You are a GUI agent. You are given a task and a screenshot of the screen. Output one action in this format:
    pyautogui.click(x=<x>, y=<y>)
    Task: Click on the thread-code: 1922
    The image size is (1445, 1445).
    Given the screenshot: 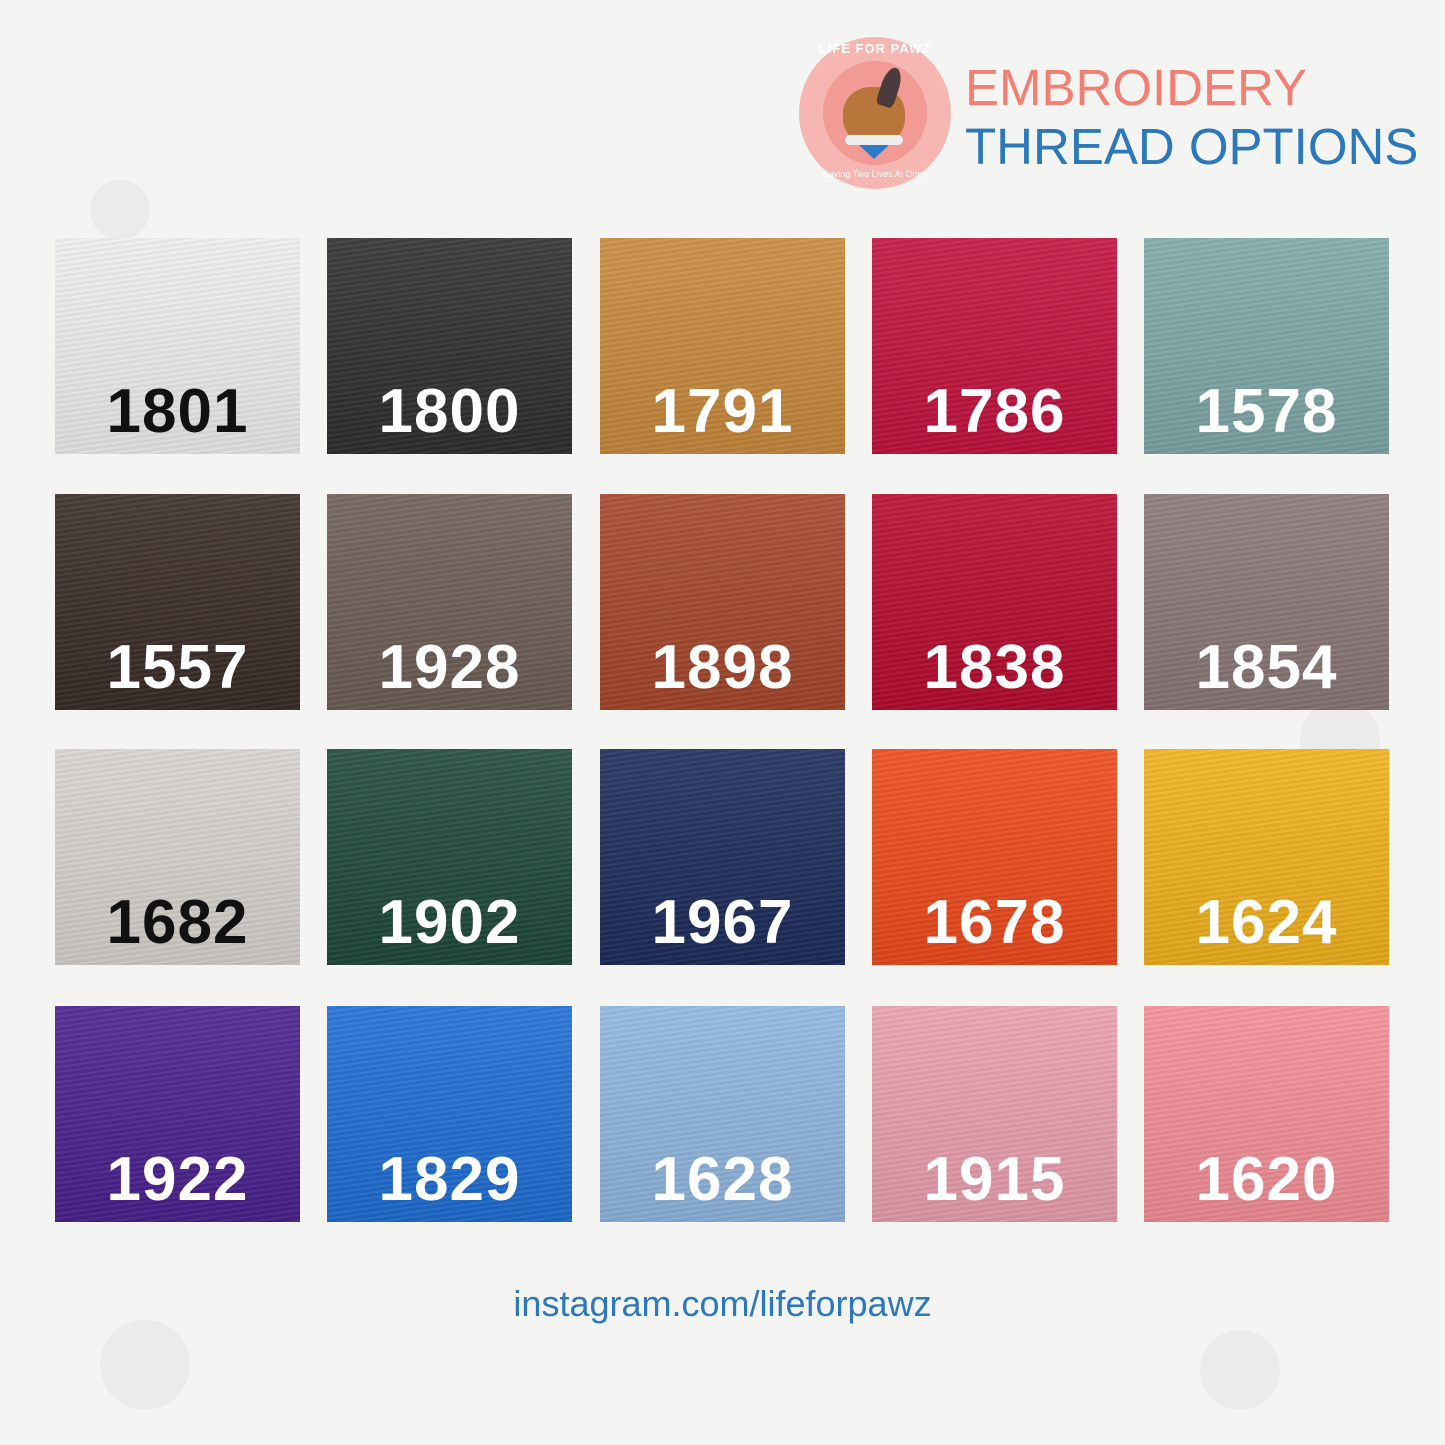 What is the action you would take?
    pyautogui.click(x=177, y=1179)
    